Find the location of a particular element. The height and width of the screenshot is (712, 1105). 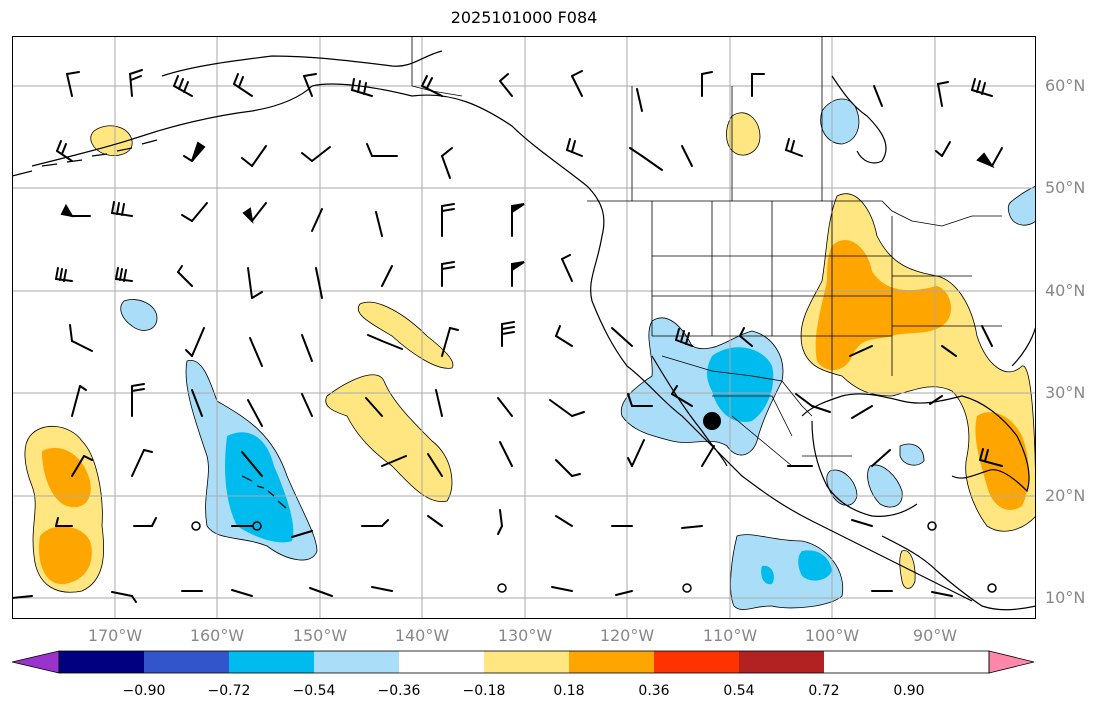

lat-label-30n: 30°N is located at coordinates (1065, 392).